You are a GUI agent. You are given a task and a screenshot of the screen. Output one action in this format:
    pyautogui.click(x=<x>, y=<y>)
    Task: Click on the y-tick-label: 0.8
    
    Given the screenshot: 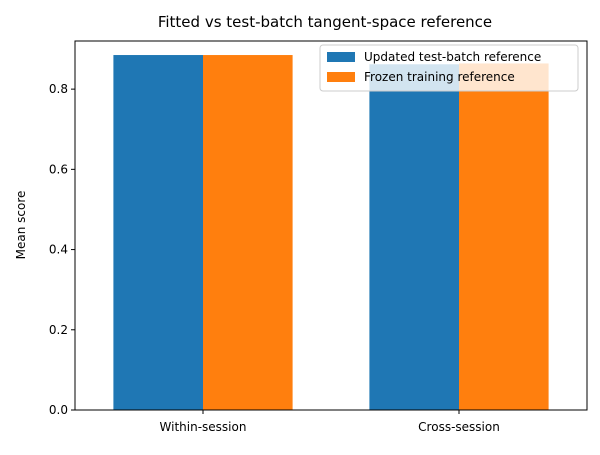 What is the action you would take?
    pyautogui.click(x=58, y=89)
    